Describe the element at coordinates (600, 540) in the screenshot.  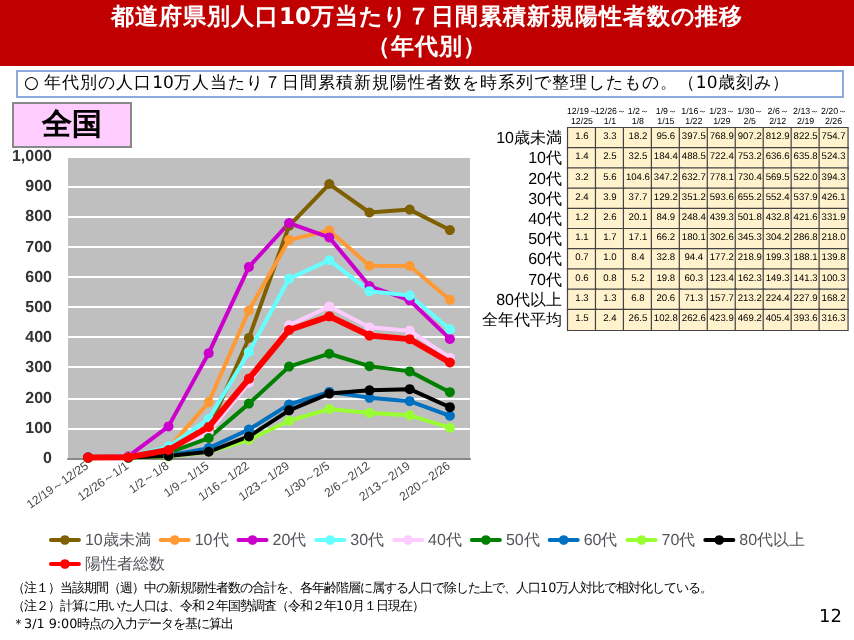
I see `legend-label: 60代` at that location.